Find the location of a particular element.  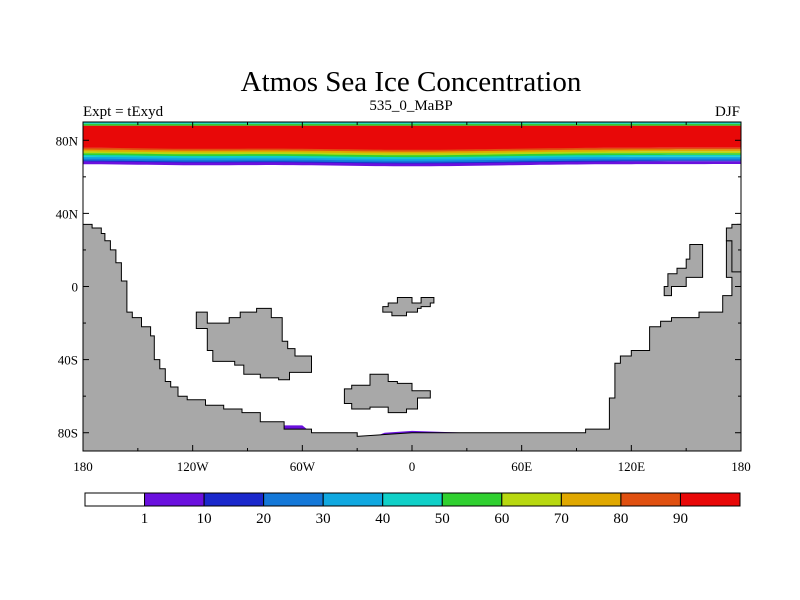

x-tick-label: 120E is located at coordinates (632, 466).